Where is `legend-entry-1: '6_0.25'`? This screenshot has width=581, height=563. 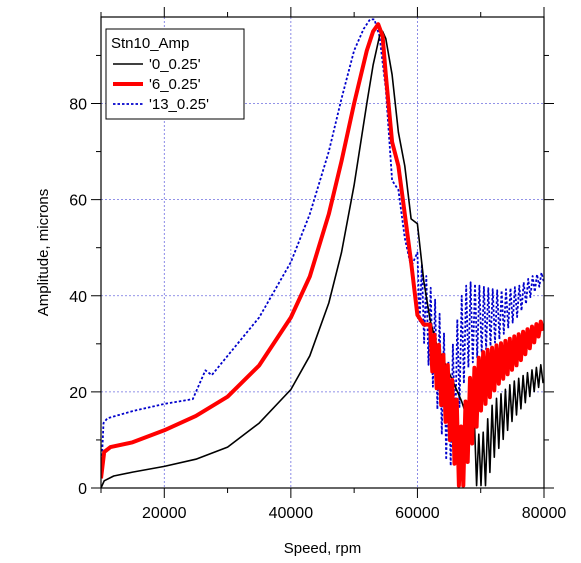 legend-entry-1: '6_0.25' is located at coordinates (175, 84).